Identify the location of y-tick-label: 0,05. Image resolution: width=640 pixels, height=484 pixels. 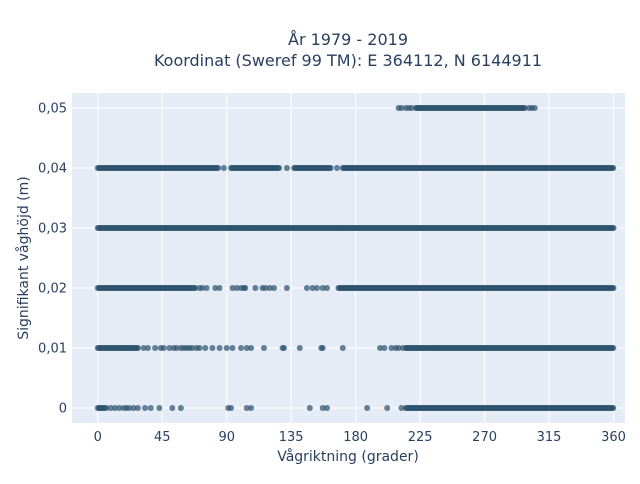
(52, 109).